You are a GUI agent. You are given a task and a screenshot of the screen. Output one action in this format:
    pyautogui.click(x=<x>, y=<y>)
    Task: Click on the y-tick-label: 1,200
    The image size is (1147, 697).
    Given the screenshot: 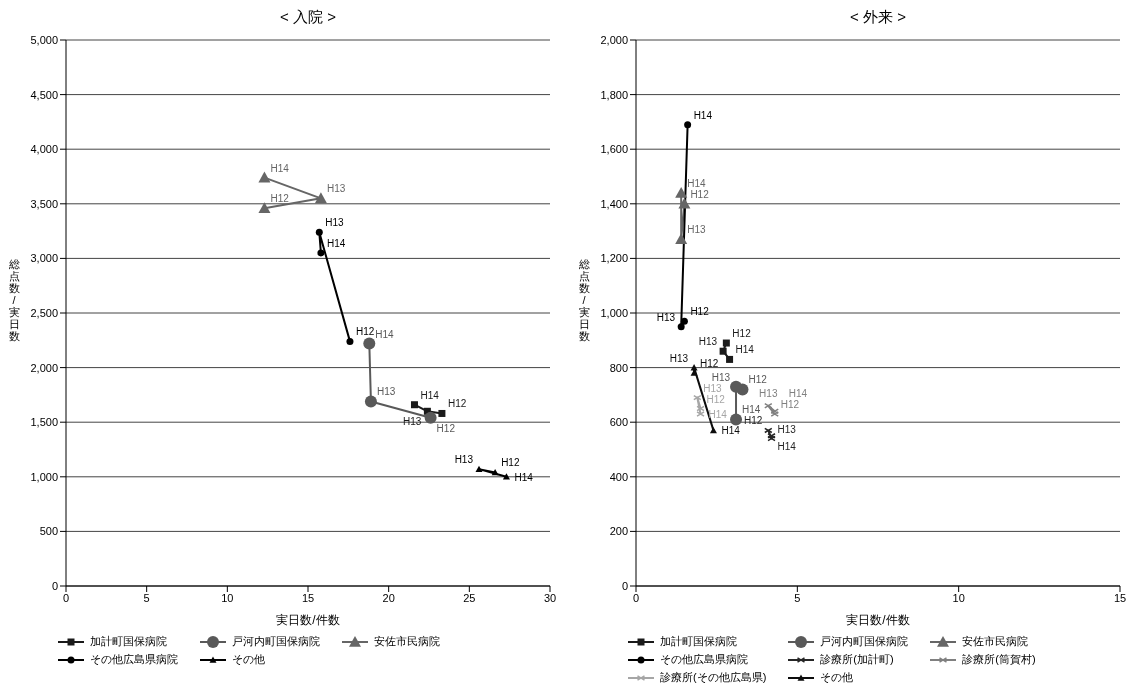 What is the action you would take?
    pyautogui.click(x=614, y=258)
    